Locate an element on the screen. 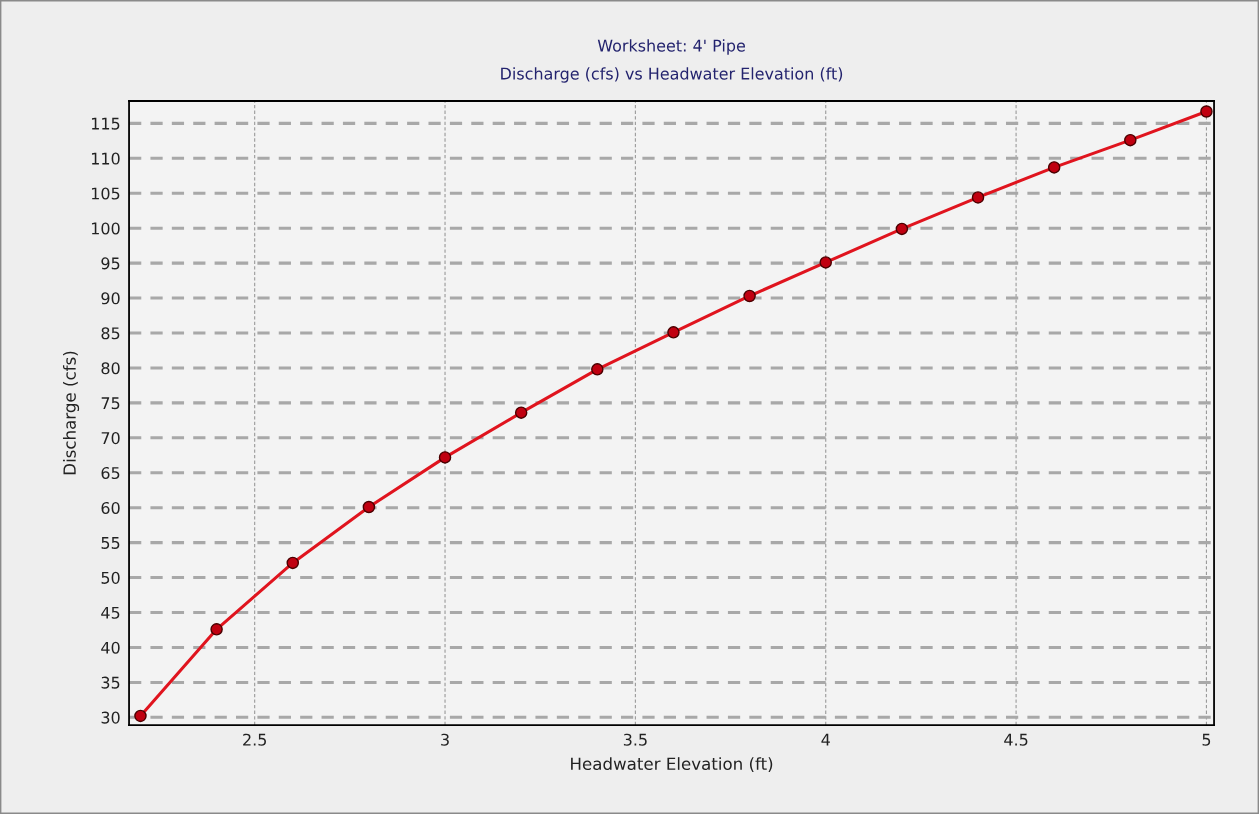 The width and height of the screenshot is (1259, 814). x-tick-label: 2.5 is located at coordinates (254, 739).